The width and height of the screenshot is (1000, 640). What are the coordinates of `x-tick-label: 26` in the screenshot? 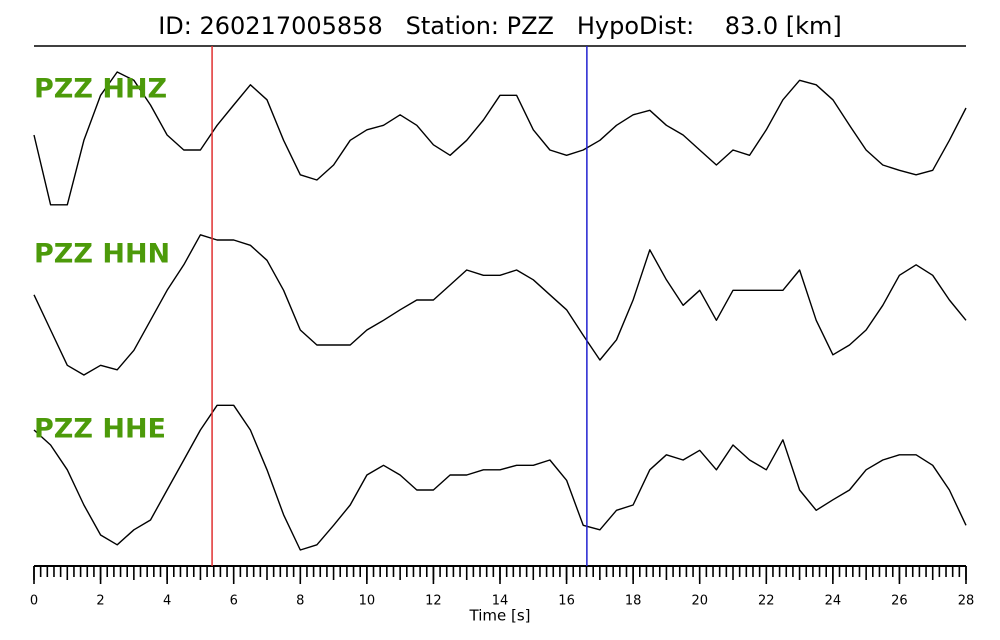 It's located at (899, 601).